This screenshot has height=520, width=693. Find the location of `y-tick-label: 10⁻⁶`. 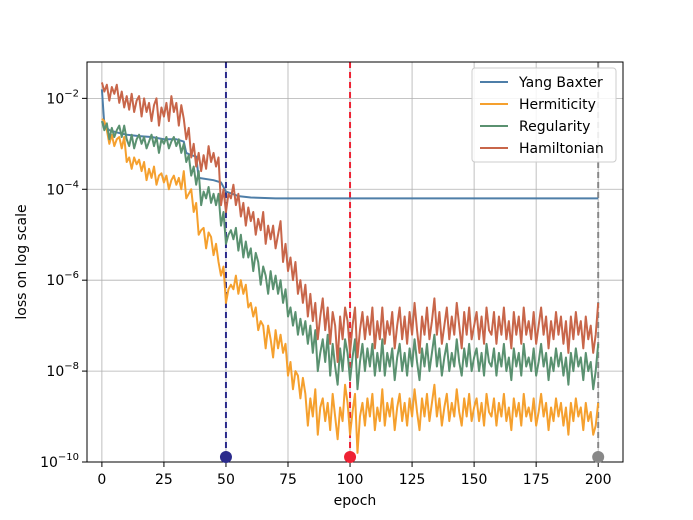

y-tick-label: 10⁻⁶ is located at coordinates (62, 279).